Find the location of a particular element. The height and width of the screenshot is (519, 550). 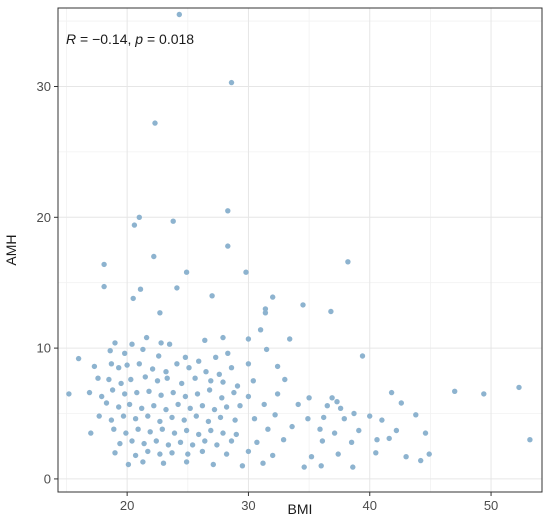

y-tick-label: 10 is located at coordinates (44, 348).